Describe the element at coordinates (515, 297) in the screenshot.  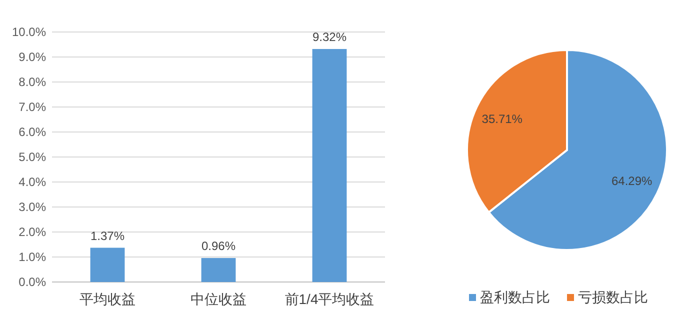
I see `legend-label: 盈利数占比` at that location.